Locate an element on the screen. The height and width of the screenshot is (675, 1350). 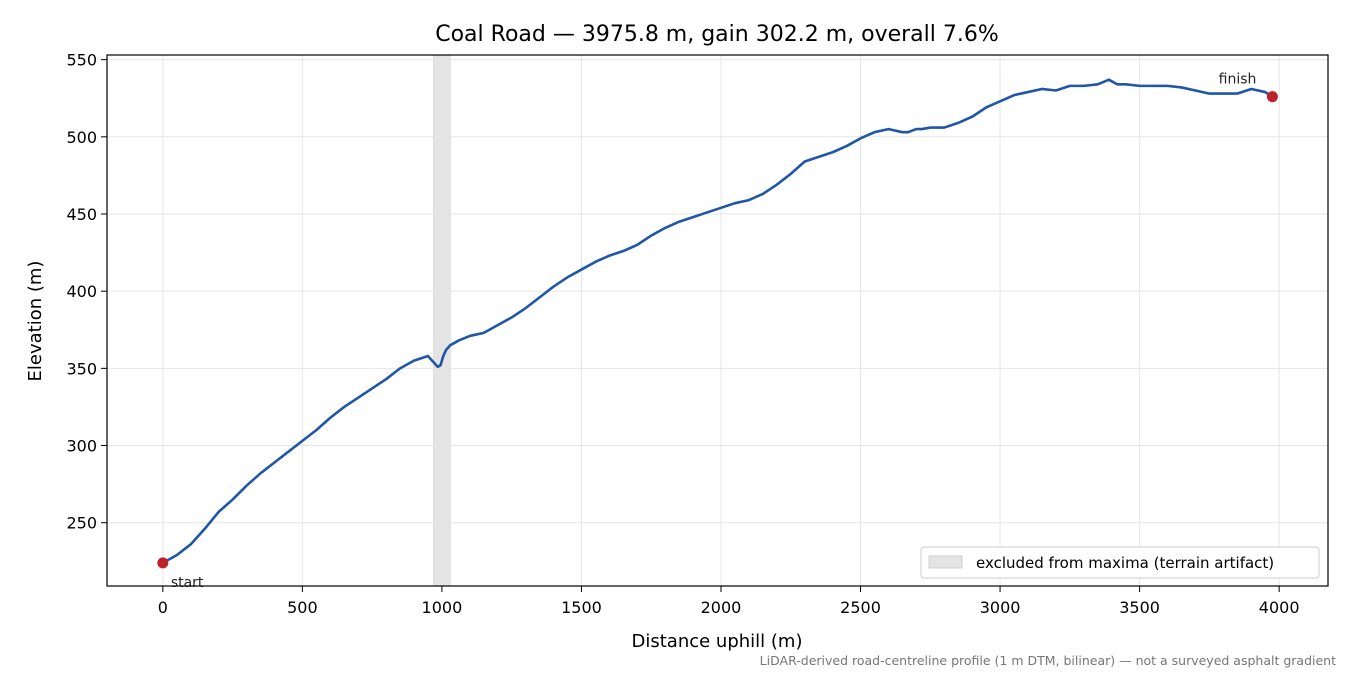
y-tick-label: 250 is located at coordinates (81, 523).